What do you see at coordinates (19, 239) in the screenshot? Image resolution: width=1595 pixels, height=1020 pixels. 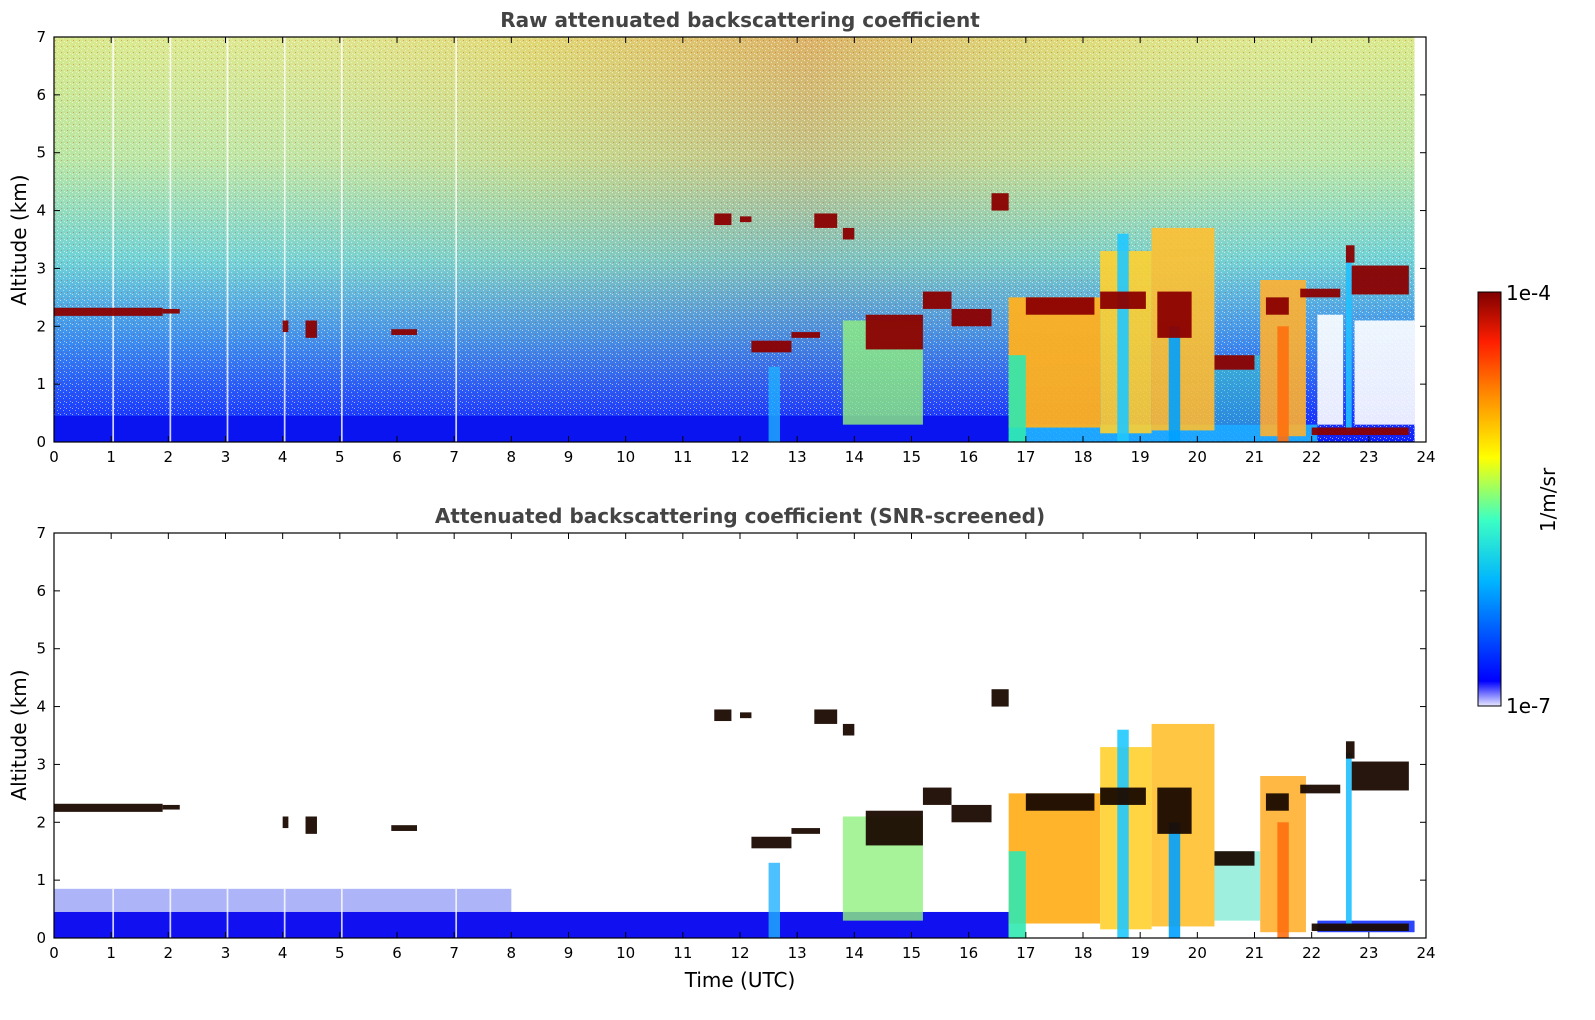 I see `y-axis-label: Altitude (km)` at bounding box center [19, 239].